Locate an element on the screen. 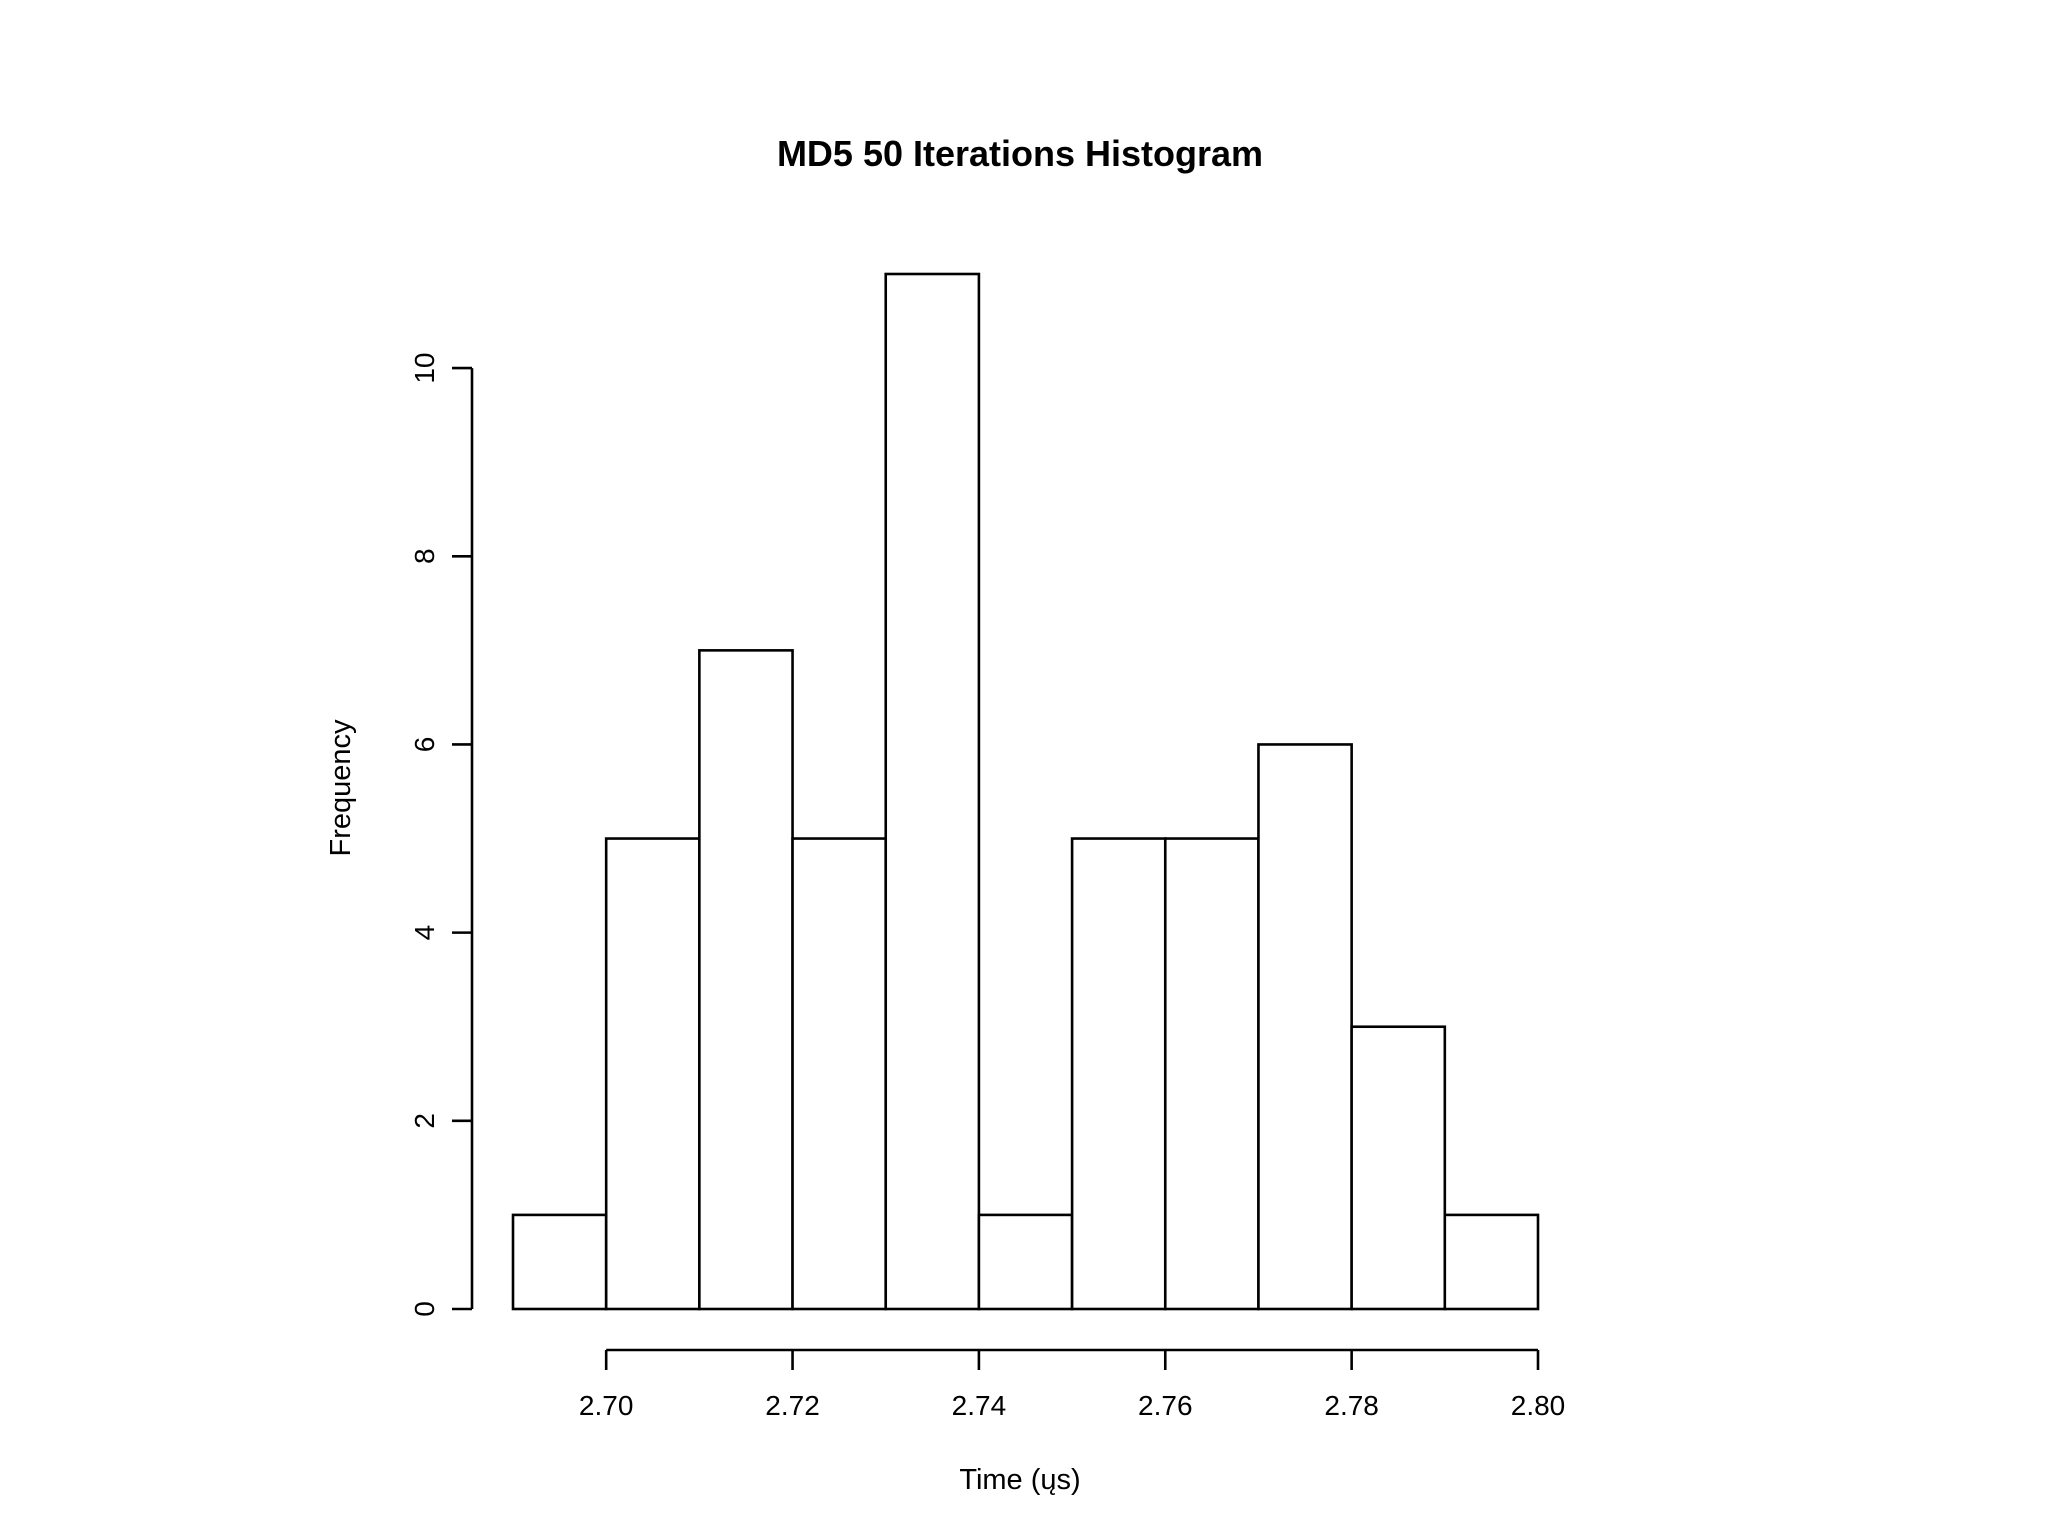 The height and width of the screenshot is (1535, 2048). y-tick-label-1: 2 is located at coordinates (424, 1121).